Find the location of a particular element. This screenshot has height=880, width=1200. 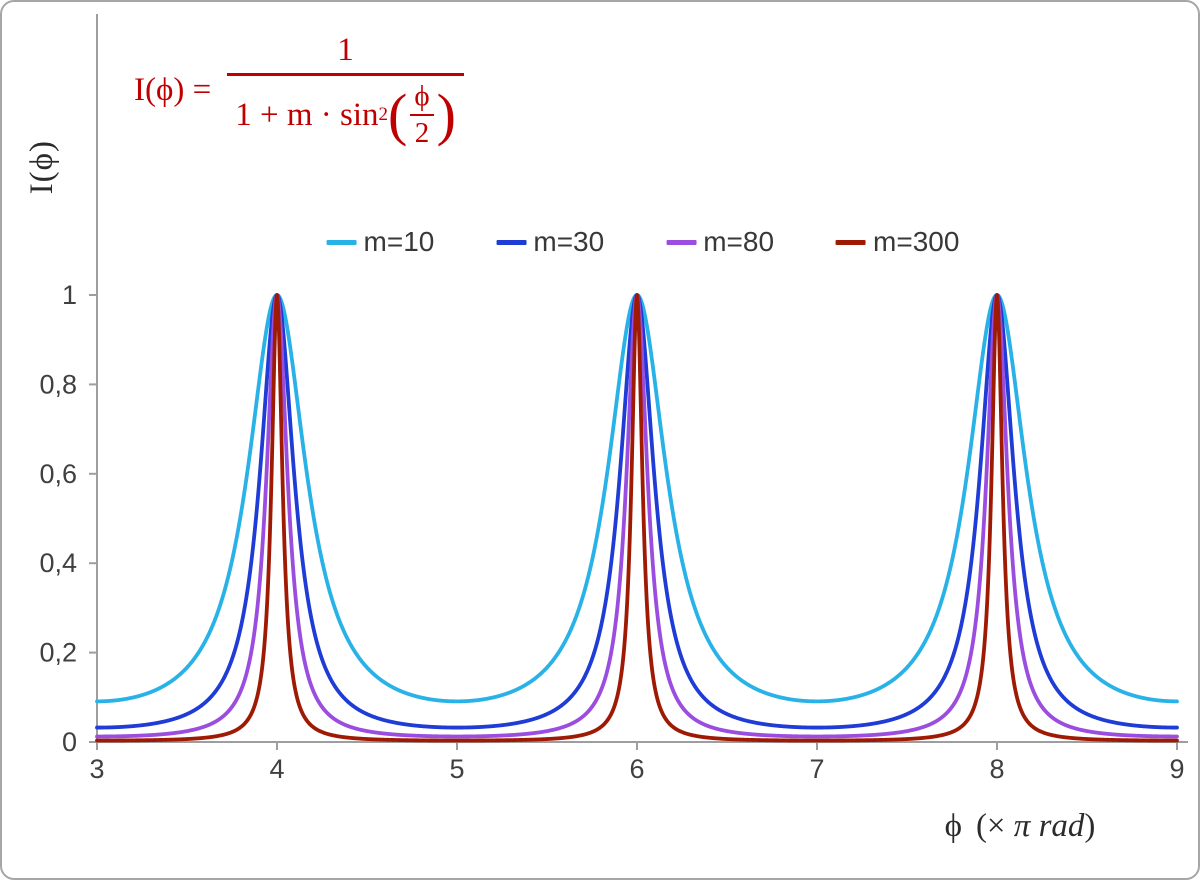

formula-annotation: I(ϕ) = 1 1 + m · sin 2 ( ϕ 2 ) is located at coordinates (299, 90).